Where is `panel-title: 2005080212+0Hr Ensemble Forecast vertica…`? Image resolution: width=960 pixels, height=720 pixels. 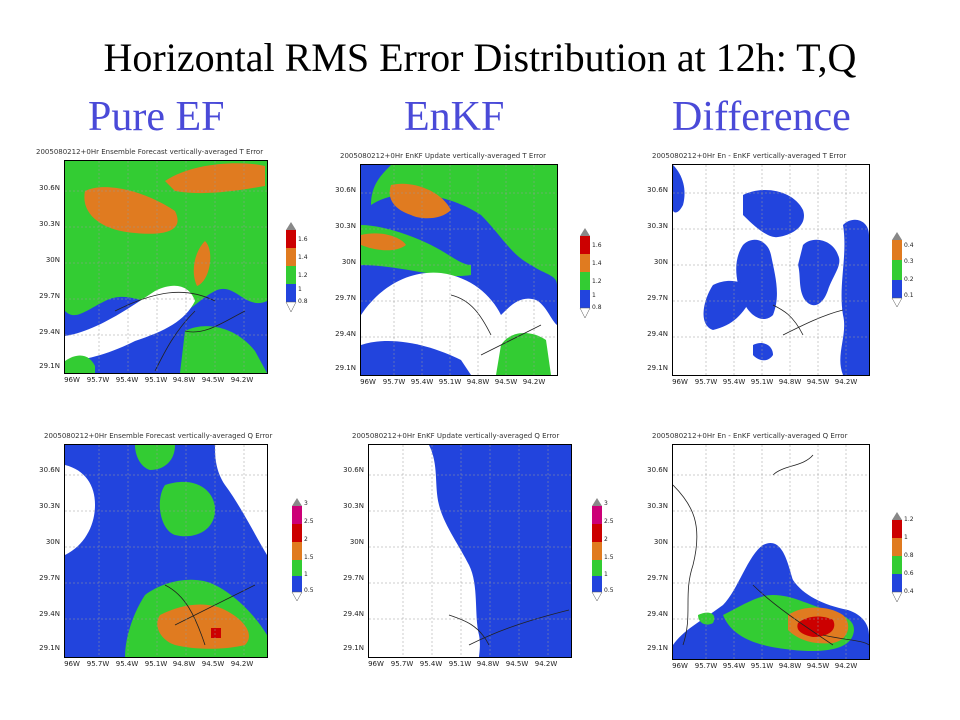 panel-title: 2005080212+0Hr Ensemble Forecast vertica… is located at coordinates (150, 152).